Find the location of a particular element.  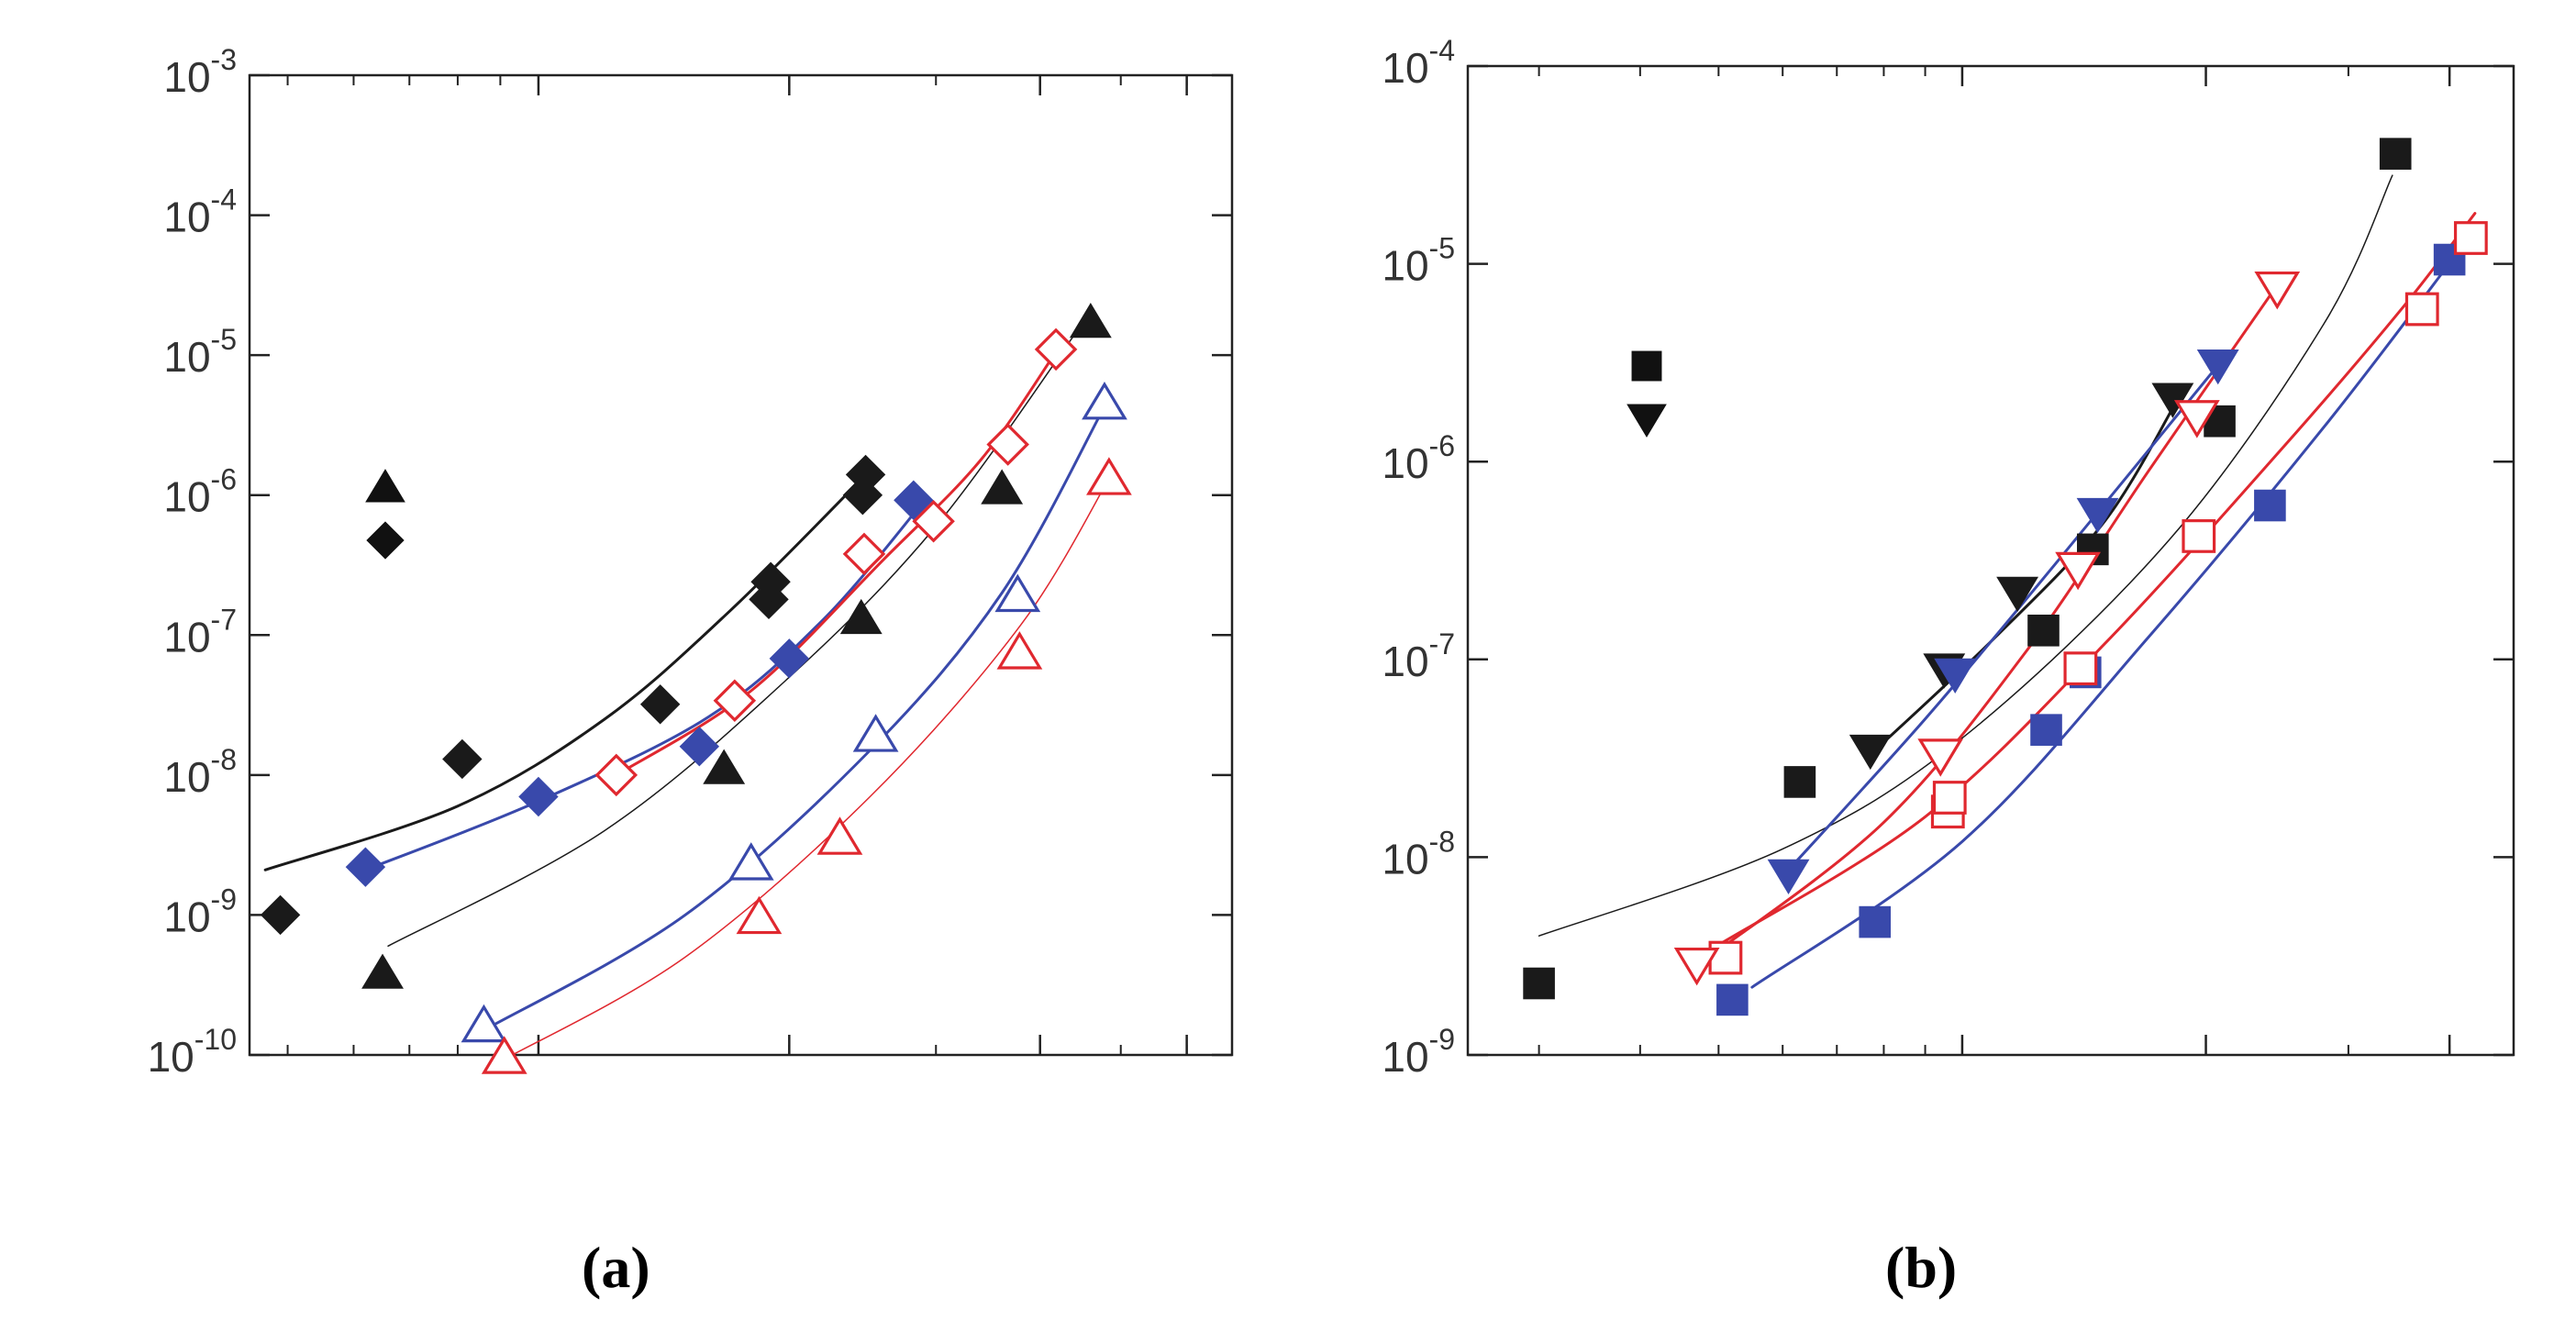

caption-a: (a) is located at coordinates (616, 1267).